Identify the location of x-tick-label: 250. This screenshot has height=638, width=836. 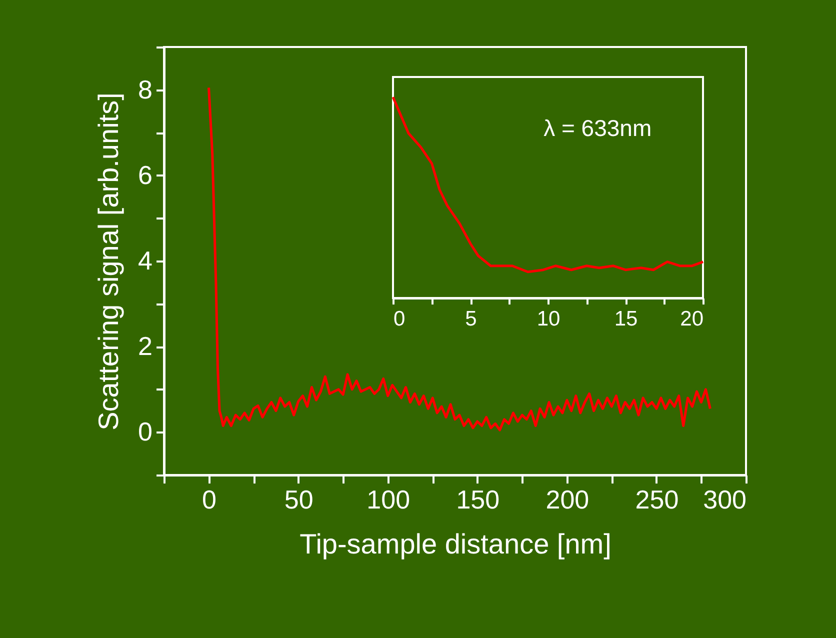
(657, 499).